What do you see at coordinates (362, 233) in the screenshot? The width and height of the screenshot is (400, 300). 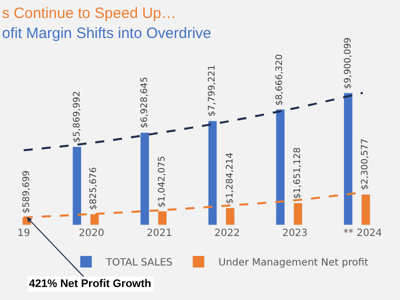 I see `x-tick-label: ** 2024` at bounding box center [362, 233].